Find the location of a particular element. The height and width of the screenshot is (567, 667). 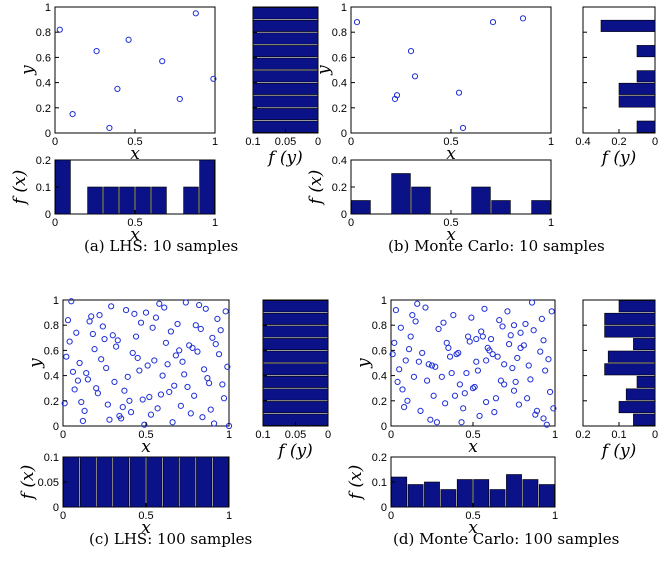

x-axis-label: f (y) is located at coordinates (618, 451).